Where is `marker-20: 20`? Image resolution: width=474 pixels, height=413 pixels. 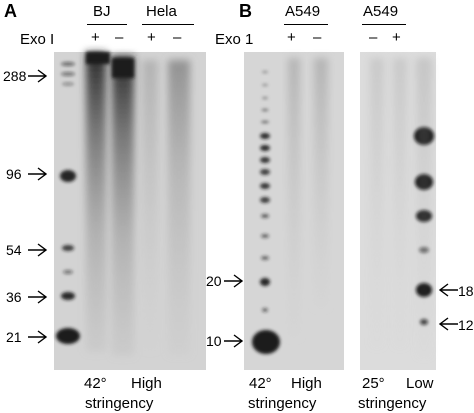 marker-20: 20 is located at coordinates (214, 281).